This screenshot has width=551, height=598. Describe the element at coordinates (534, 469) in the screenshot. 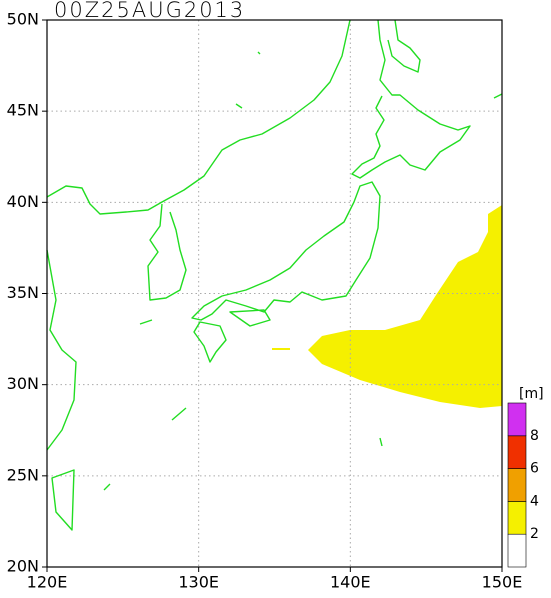

I see `colorbar-label: 6` at that location.